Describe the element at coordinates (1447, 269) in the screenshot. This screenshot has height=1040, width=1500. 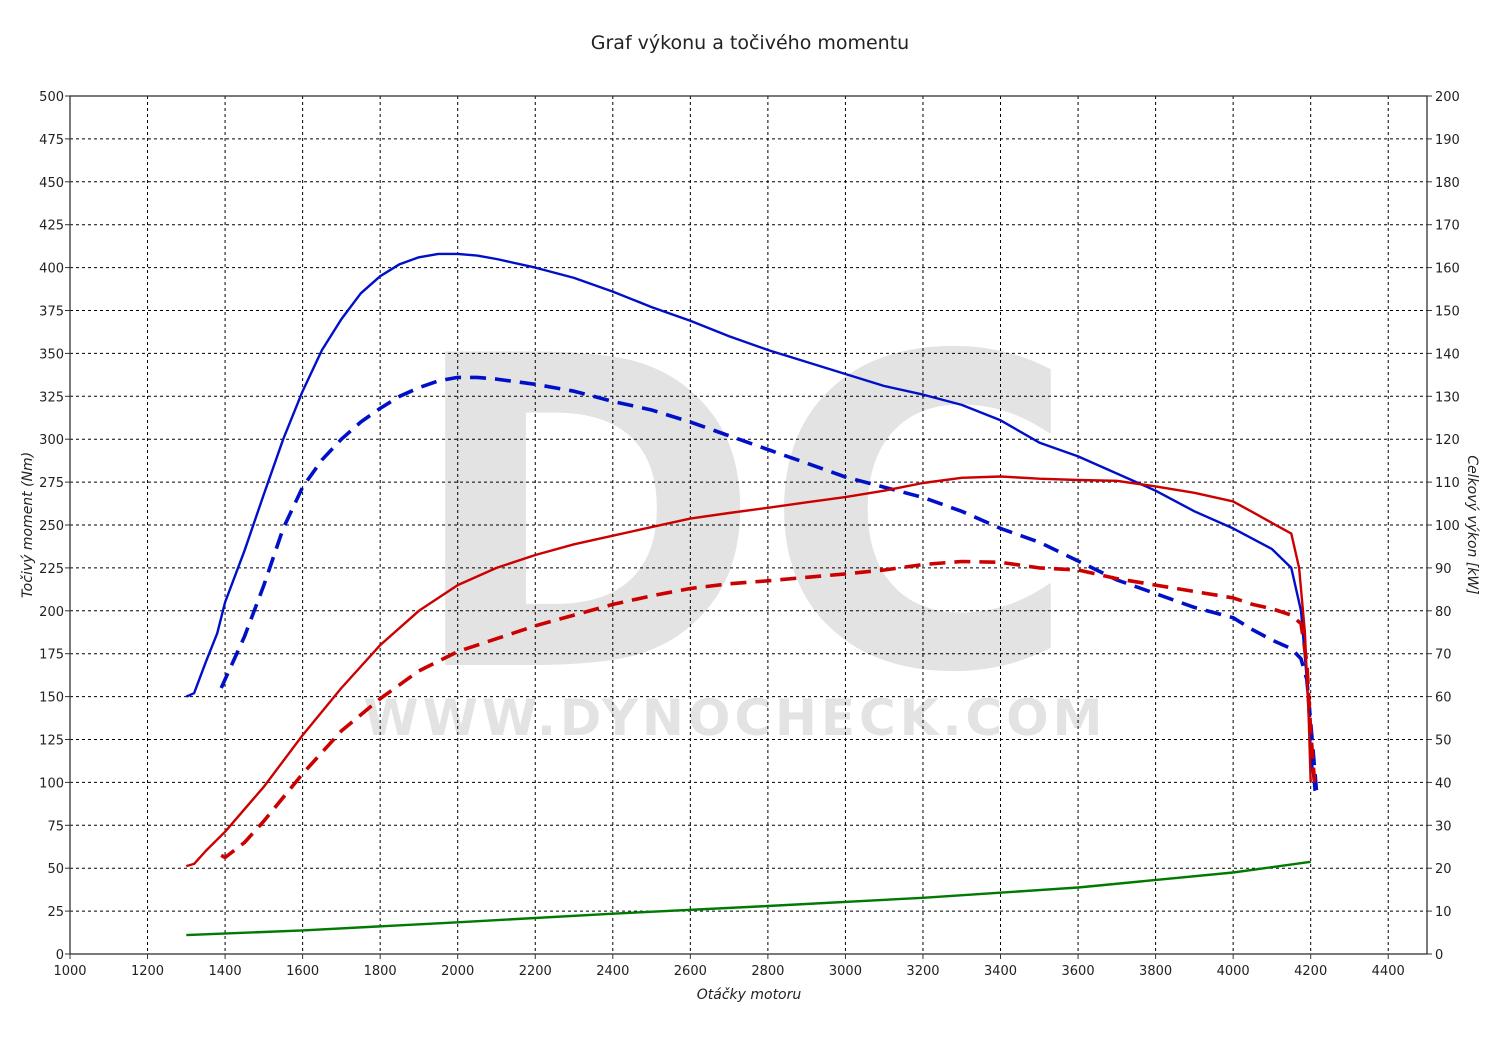
I see `y-right-tick-label: 160` at that location.